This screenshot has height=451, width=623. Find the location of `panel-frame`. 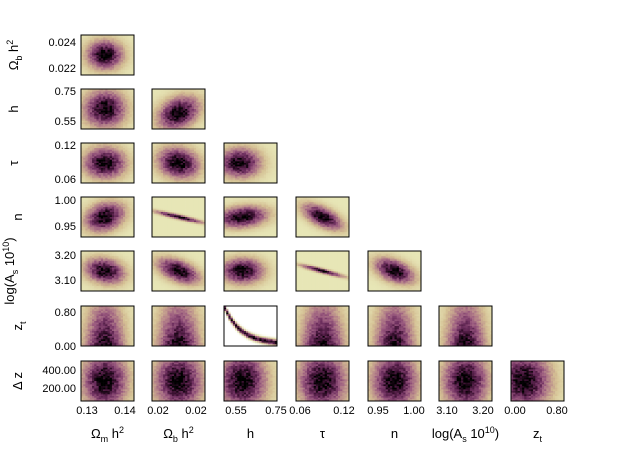

panel-frame is located at coordinates (107, 109).